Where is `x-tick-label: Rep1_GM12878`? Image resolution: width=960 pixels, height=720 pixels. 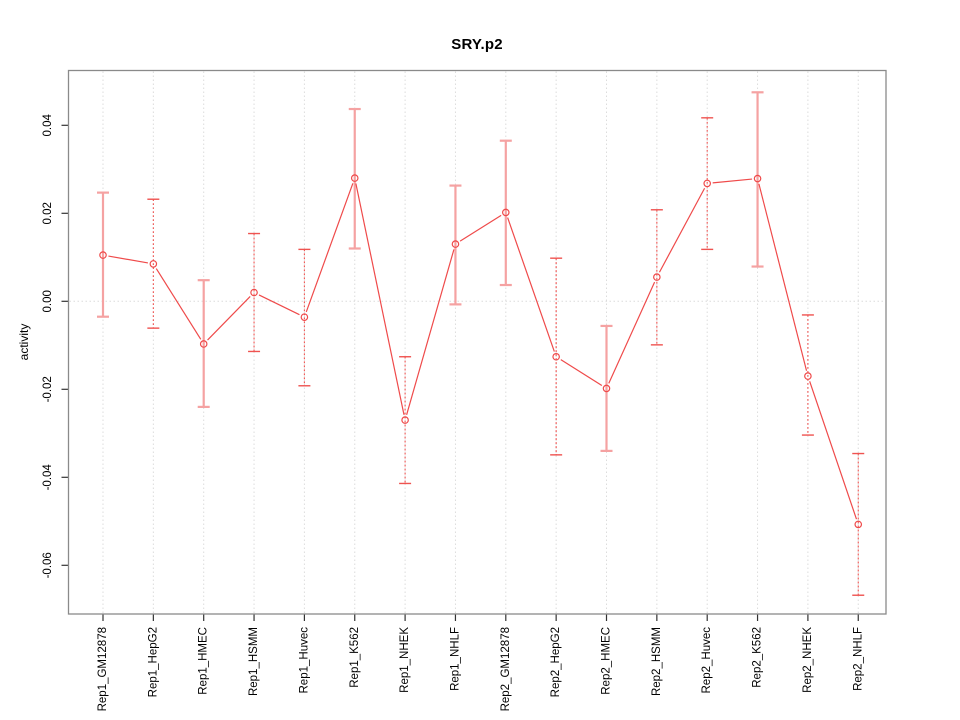
x-tick-label: Rep1_GM12878 is located at coordinates (103, 669).